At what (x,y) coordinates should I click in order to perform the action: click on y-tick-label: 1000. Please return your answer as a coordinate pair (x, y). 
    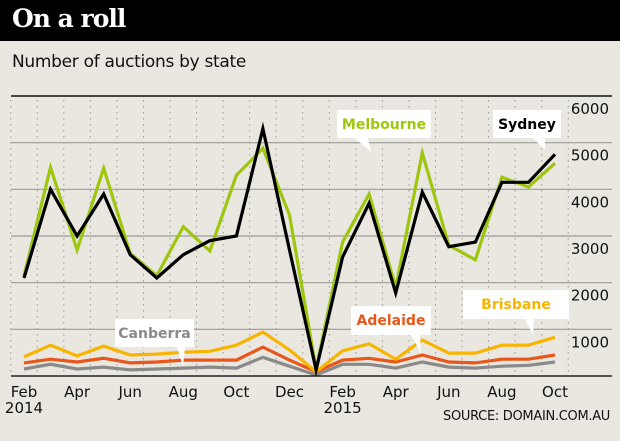
    Looking at the image, I should click on (590, 342).